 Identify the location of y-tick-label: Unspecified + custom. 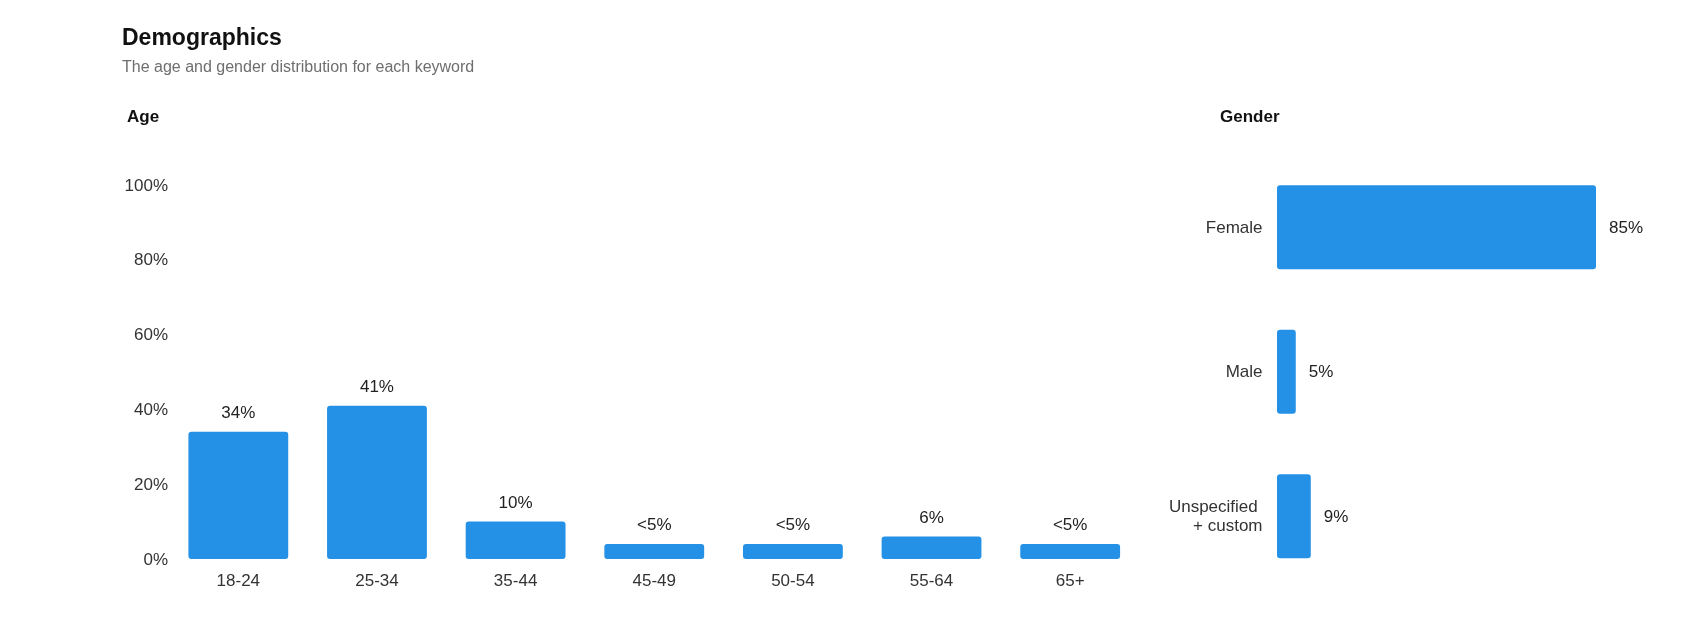
(1215, 516).